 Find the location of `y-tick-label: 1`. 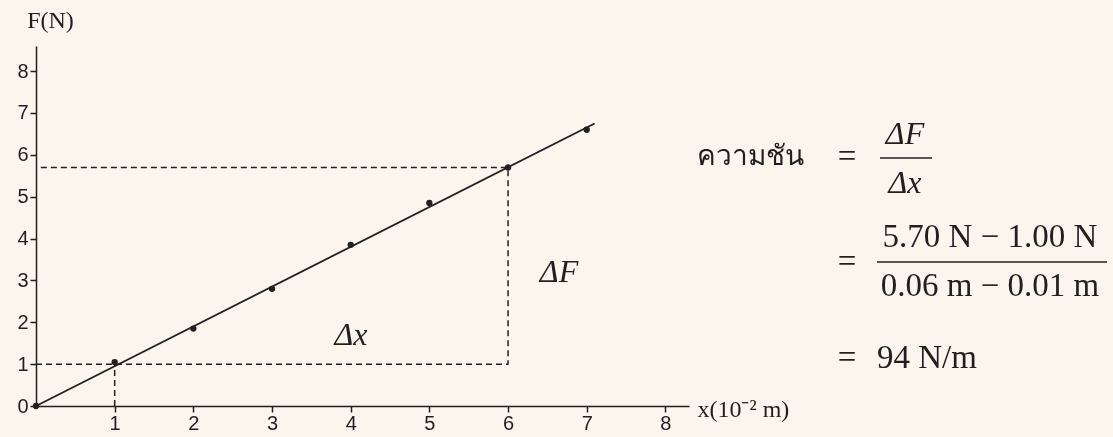

y-tick-label: 1 is located at coordinates (23, 363).